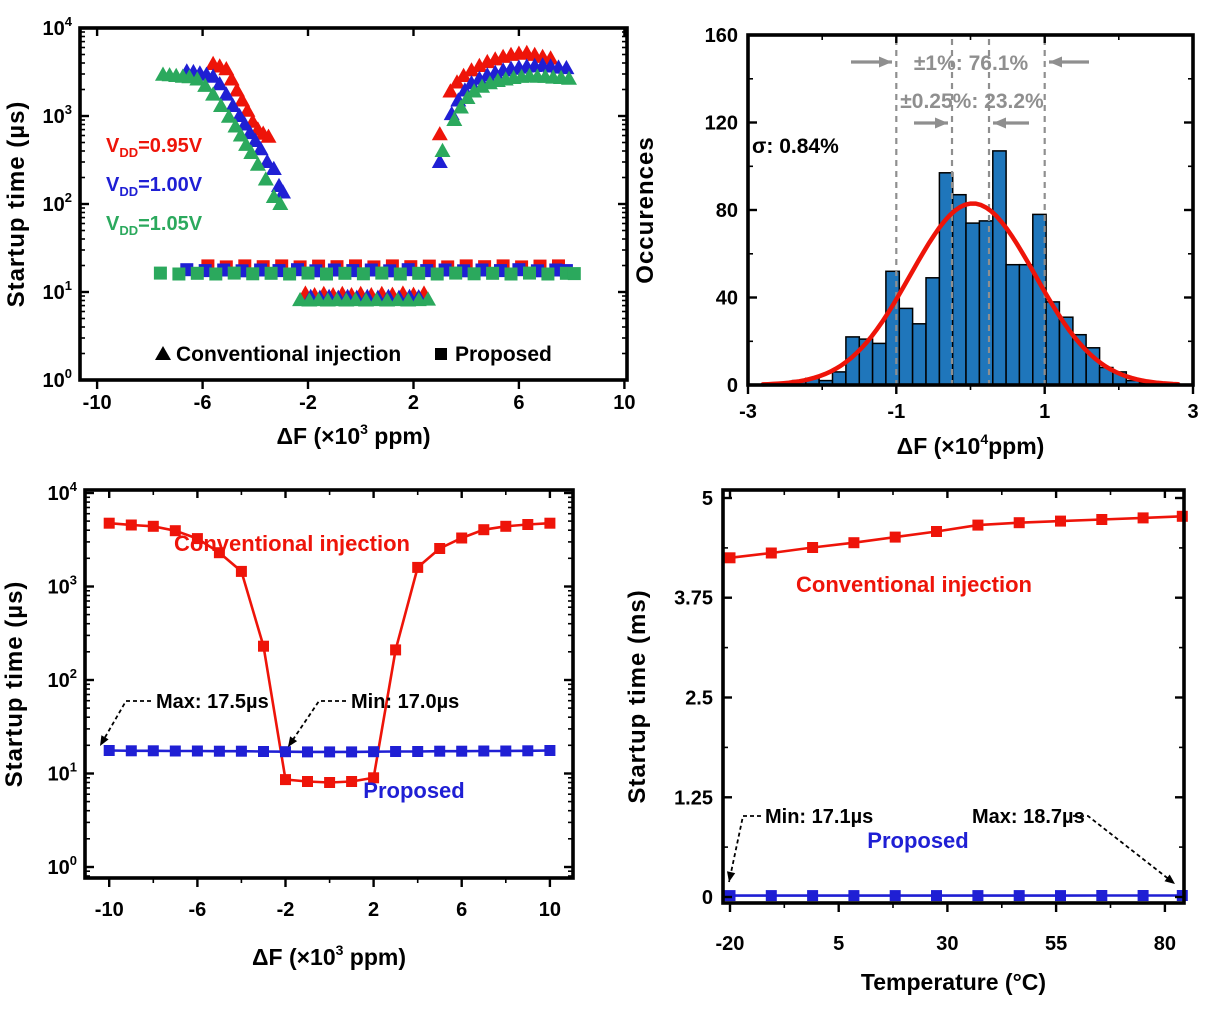 The width and height of the screenshot is (1231, 1013). I want to click on callout-label: Max: 17.5µs, so click(212, 702).